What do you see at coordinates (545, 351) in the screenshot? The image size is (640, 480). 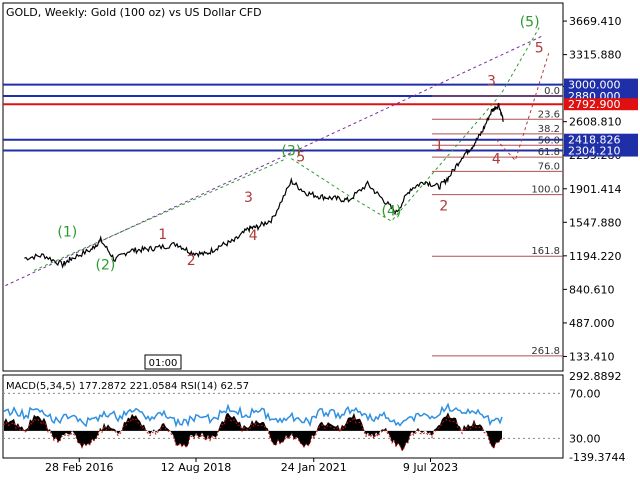 I see `fib-label: 261.8` at bounding box center [545, 351].